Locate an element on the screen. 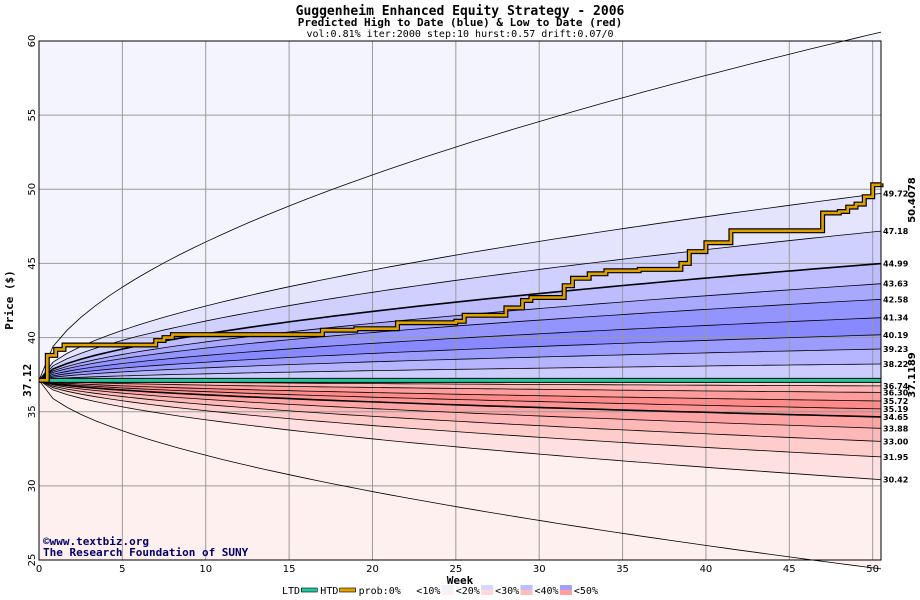 This screenshot has height=600, width=920. x-tick-label: 10 is located at coordinates (205, 569).